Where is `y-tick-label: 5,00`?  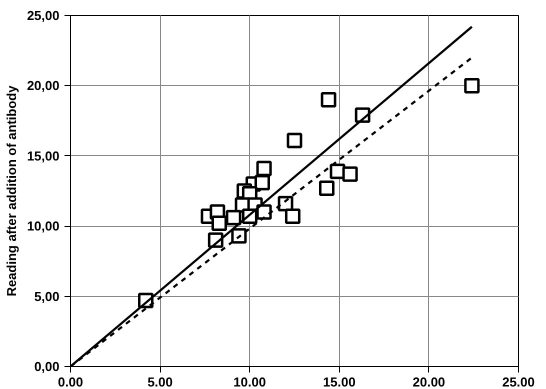 y-tick-label: 5,00 is located at coordinates (47, 296).